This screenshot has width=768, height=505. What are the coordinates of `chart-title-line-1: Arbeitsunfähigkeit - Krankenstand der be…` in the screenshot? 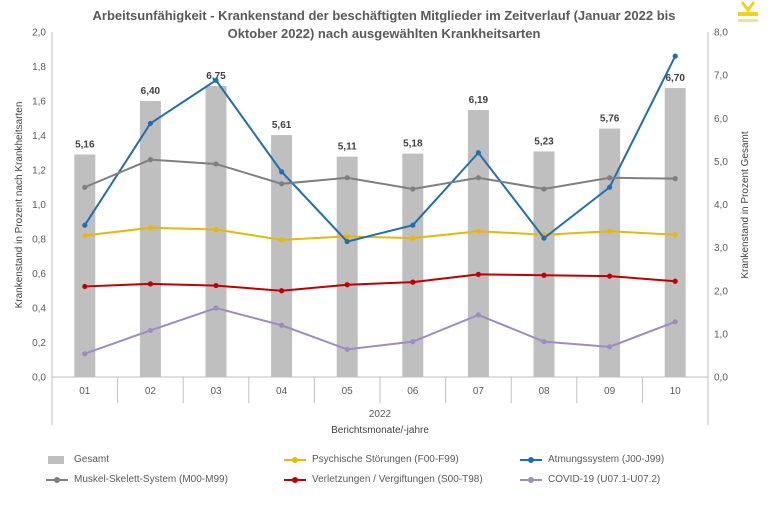 It's located at (384, 15).